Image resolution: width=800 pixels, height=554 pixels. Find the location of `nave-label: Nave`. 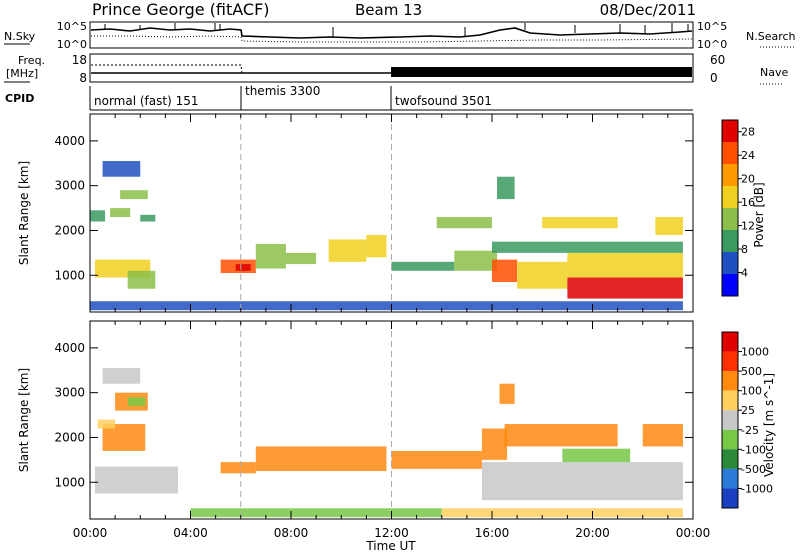

nave-label: Nave is located at coordinates (774, 72).